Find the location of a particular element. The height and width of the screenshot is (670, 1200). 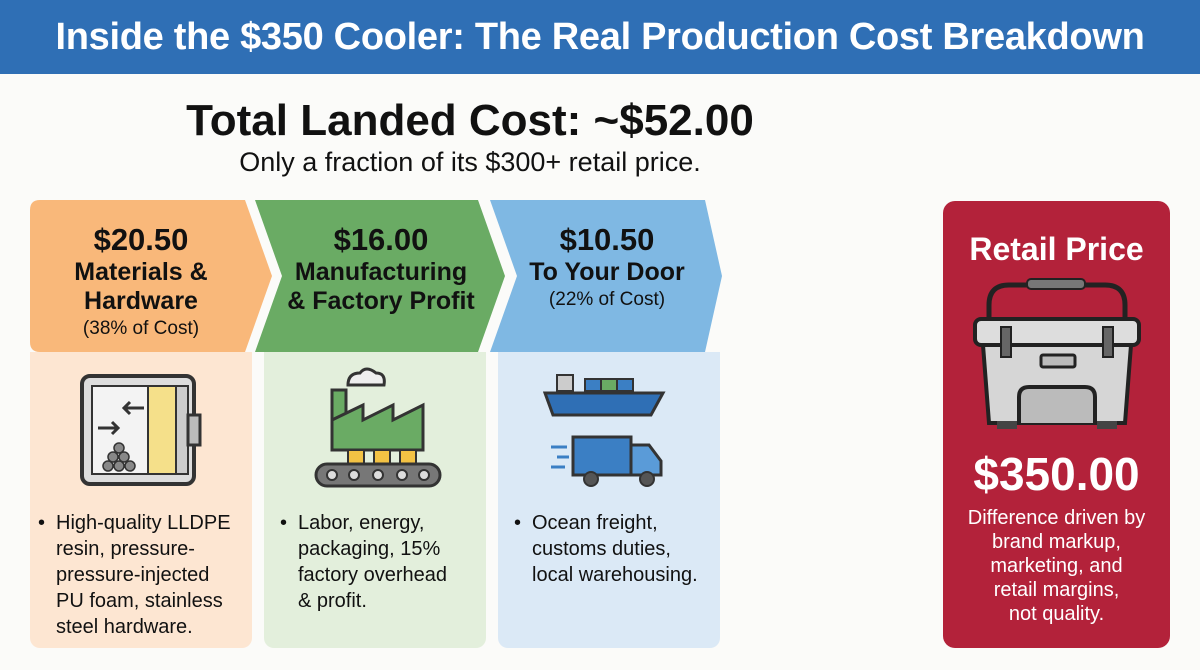

stage-3-price: $10.50 is located at coordinates (607, 239).